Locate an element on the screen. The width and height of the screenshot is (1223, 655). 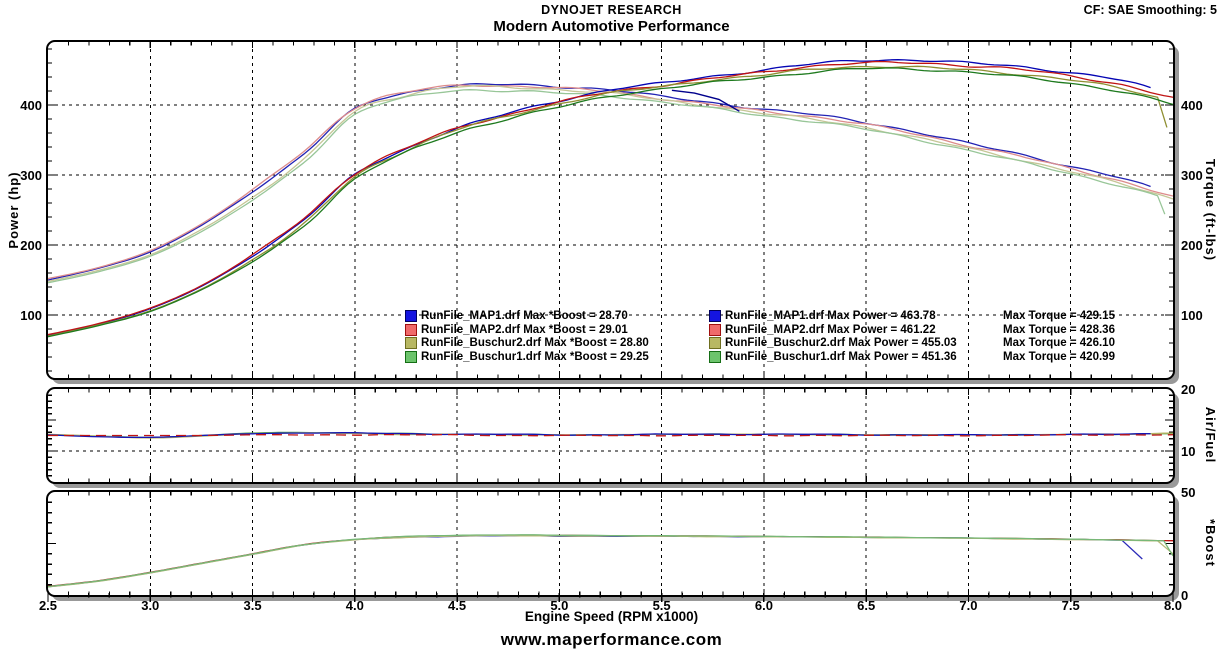
torque-tick-label: 300 is located at coordinates (1192, 175).